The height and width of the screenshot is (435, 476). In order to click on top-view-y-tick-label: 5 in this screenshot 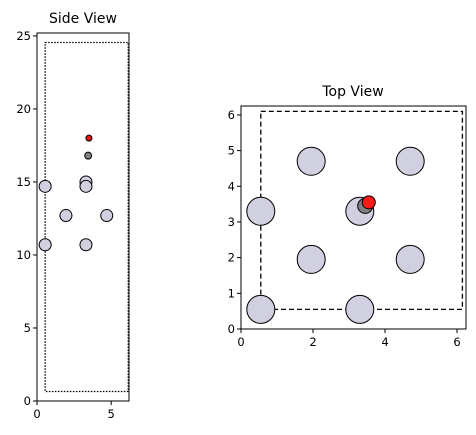, I will do `click(231, 151)`.